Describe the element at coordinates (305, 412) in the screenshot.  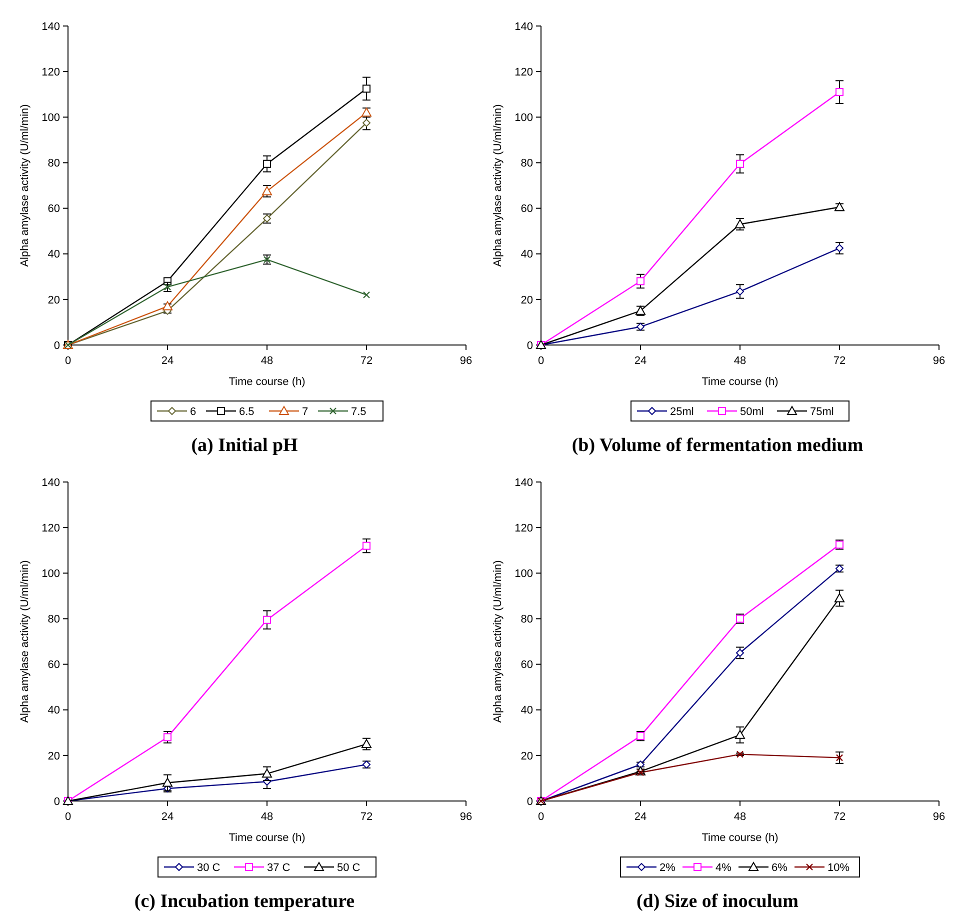
I see `legend-label: 7` at that location.